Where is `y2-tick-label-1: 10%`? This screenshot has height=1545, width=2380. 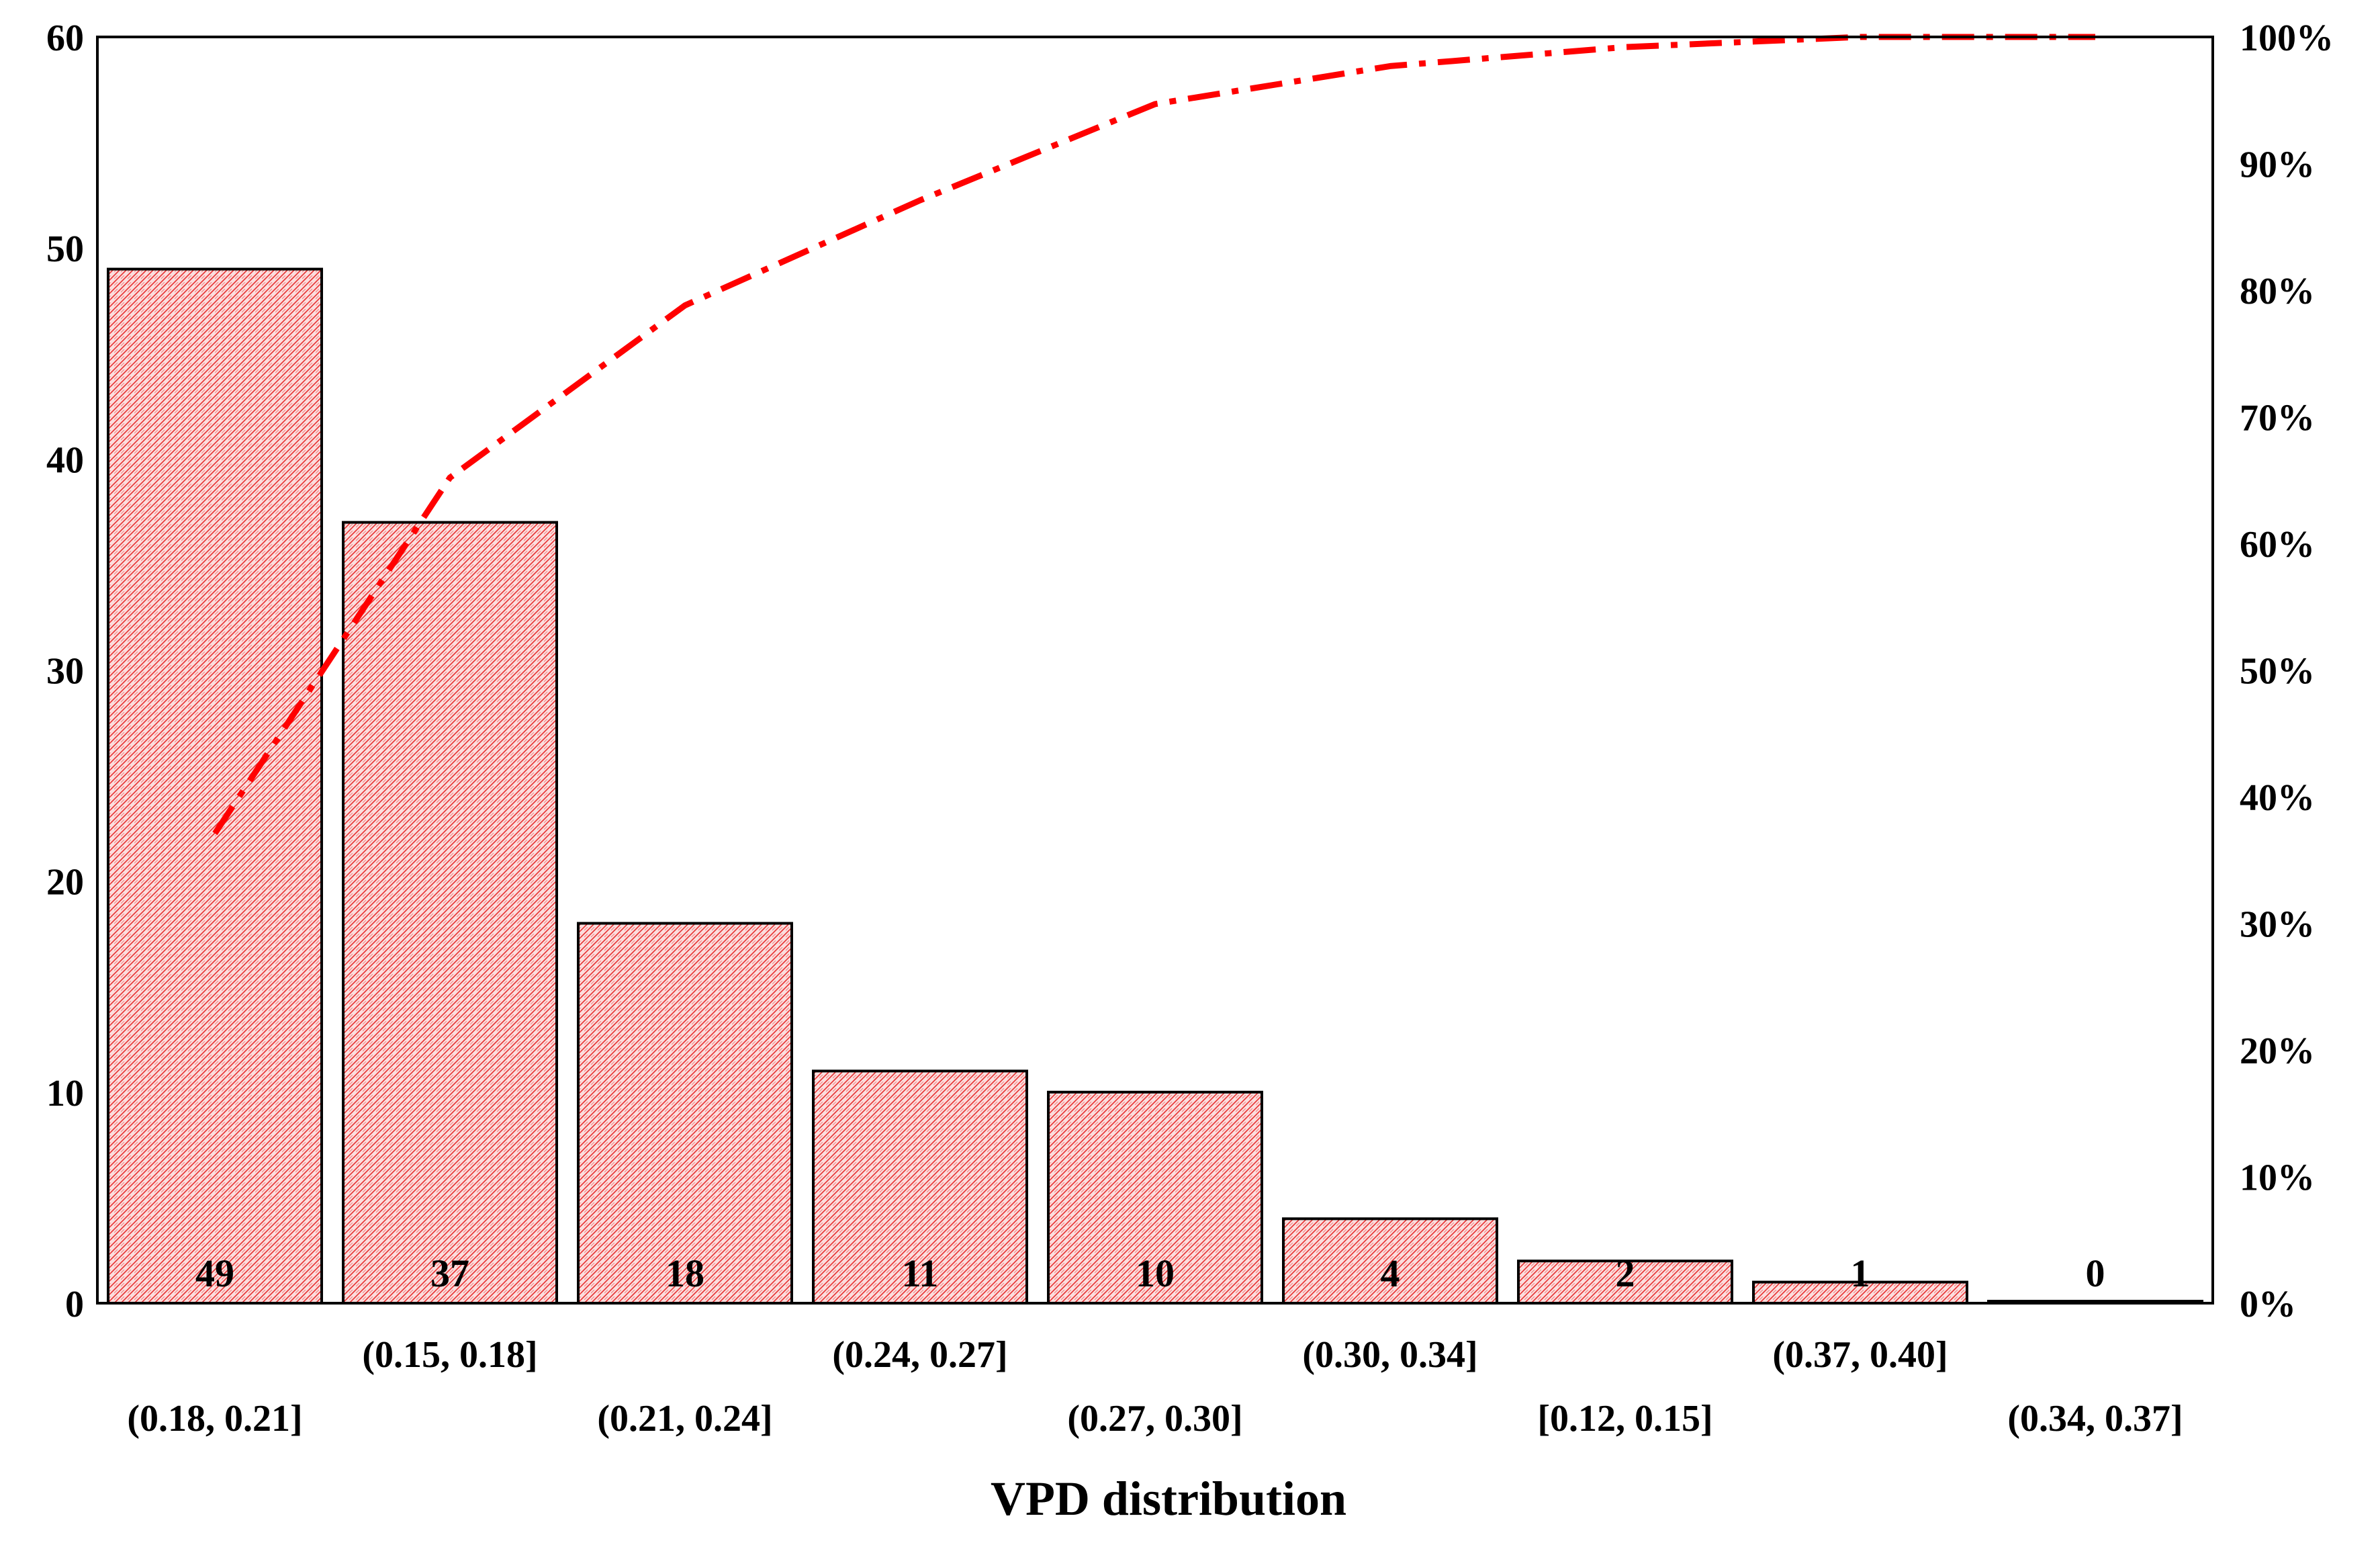
y2-tick-label-1: 10% is located at coordinates (2277, 1178).